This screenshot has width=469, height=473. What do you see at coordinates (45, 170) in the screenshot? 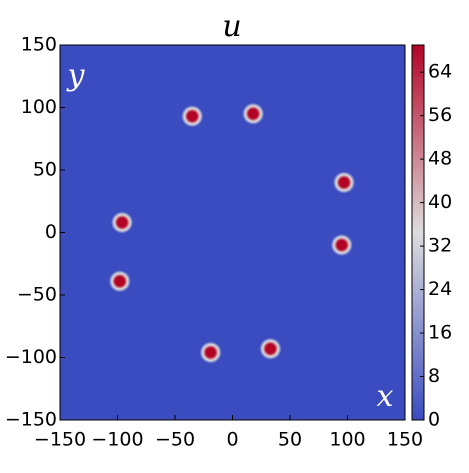
I see `y-tick-label: 50` at bounding box center [45, 170].